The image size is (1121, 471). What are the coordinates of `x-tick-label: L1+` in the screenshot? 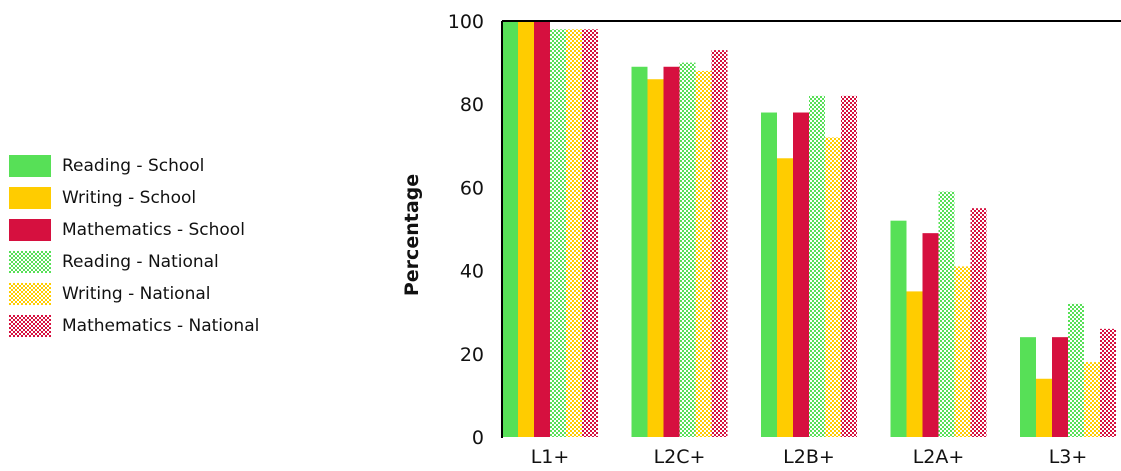 It's located at (550, 457).